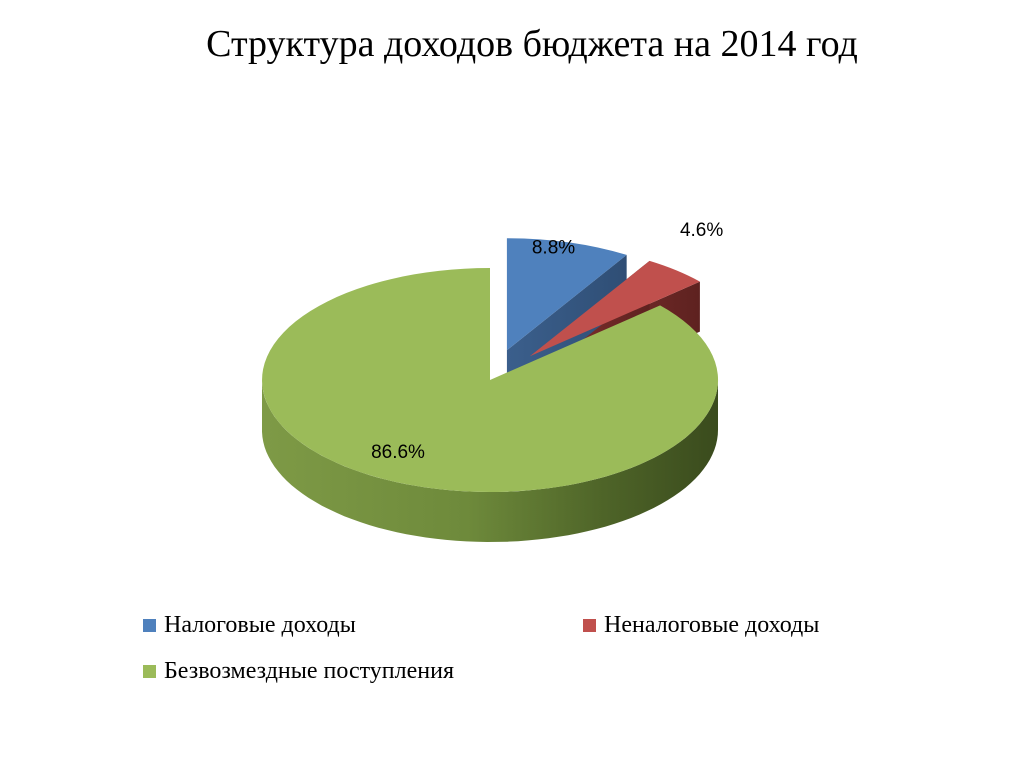  I want to click on legend-swatch-green, so click(149, 671).